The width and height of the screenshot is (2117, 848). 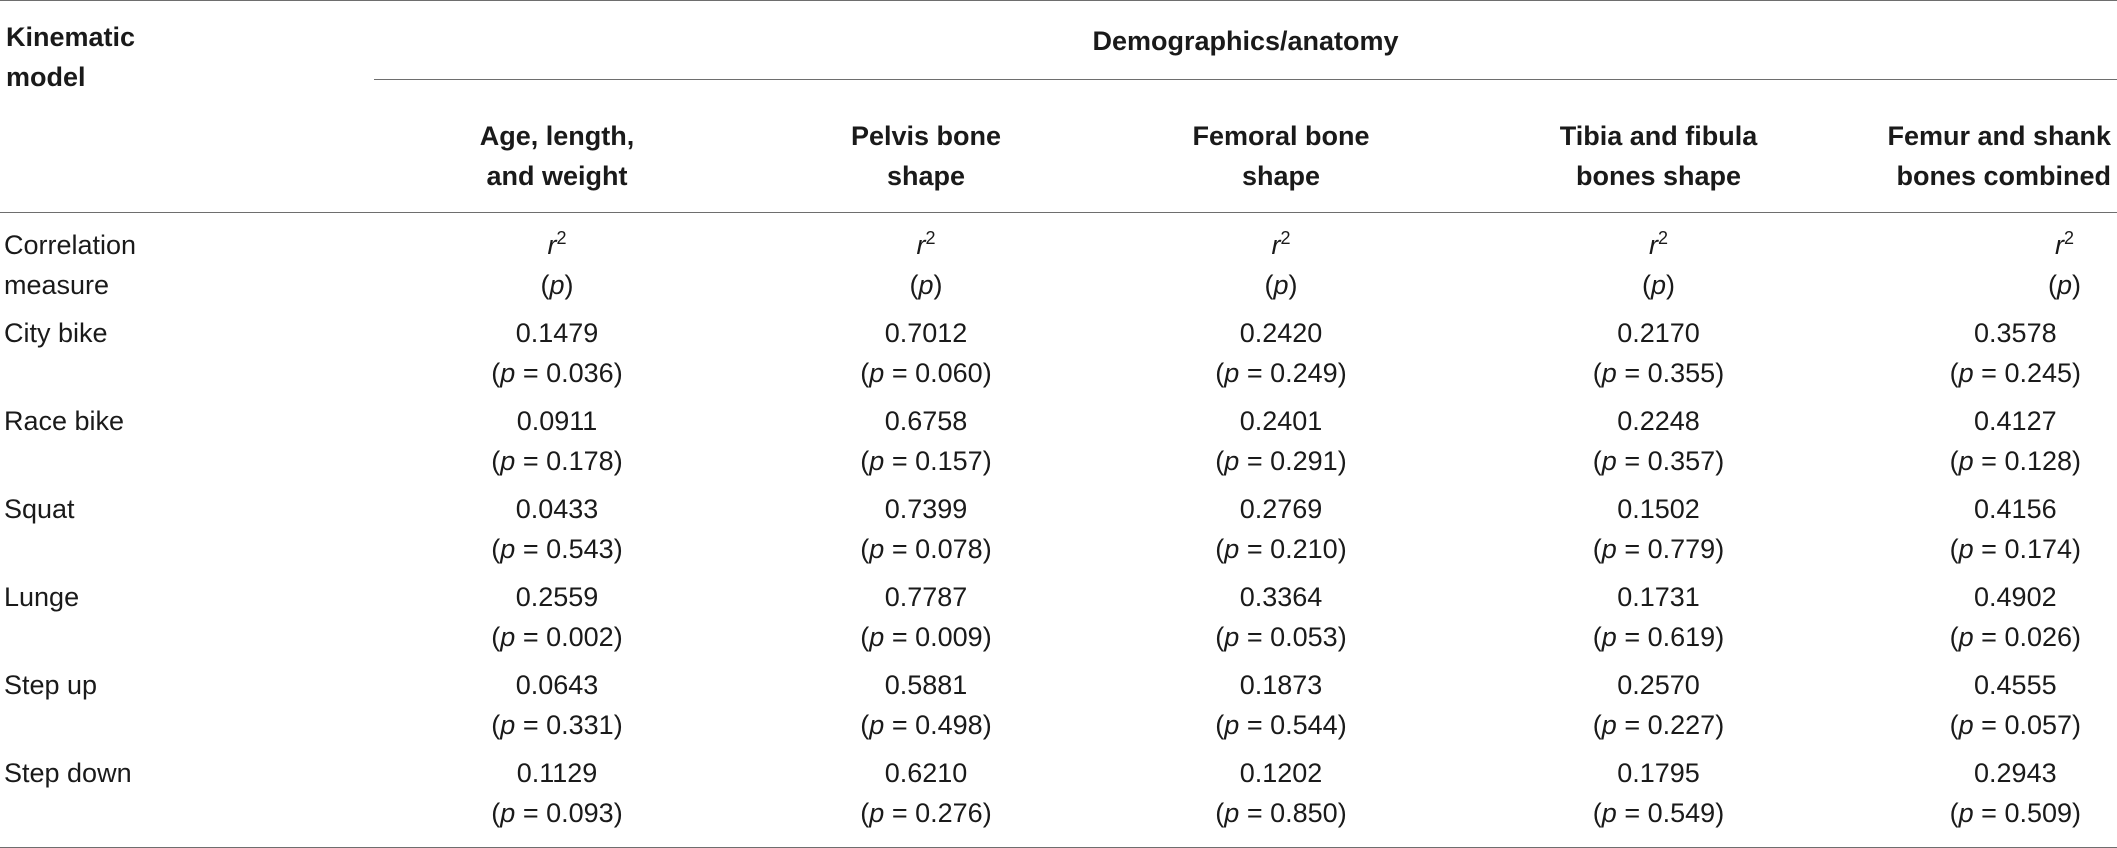 What do you see at coordinates (580, 637) in the screenshot?
I see `p-number: 0.002` at bounding box center [580, 637].